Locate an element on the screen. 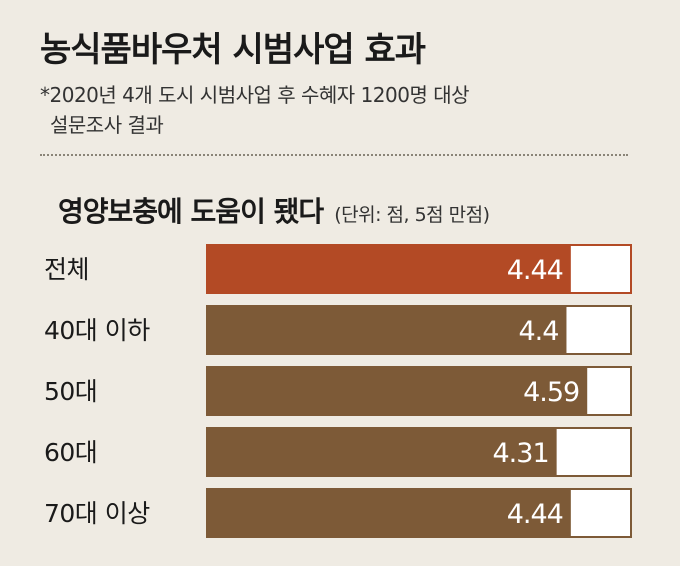 The width and height of the screenshot is (680, 566). category-label: 50대 is located at coordinates (70, 391).